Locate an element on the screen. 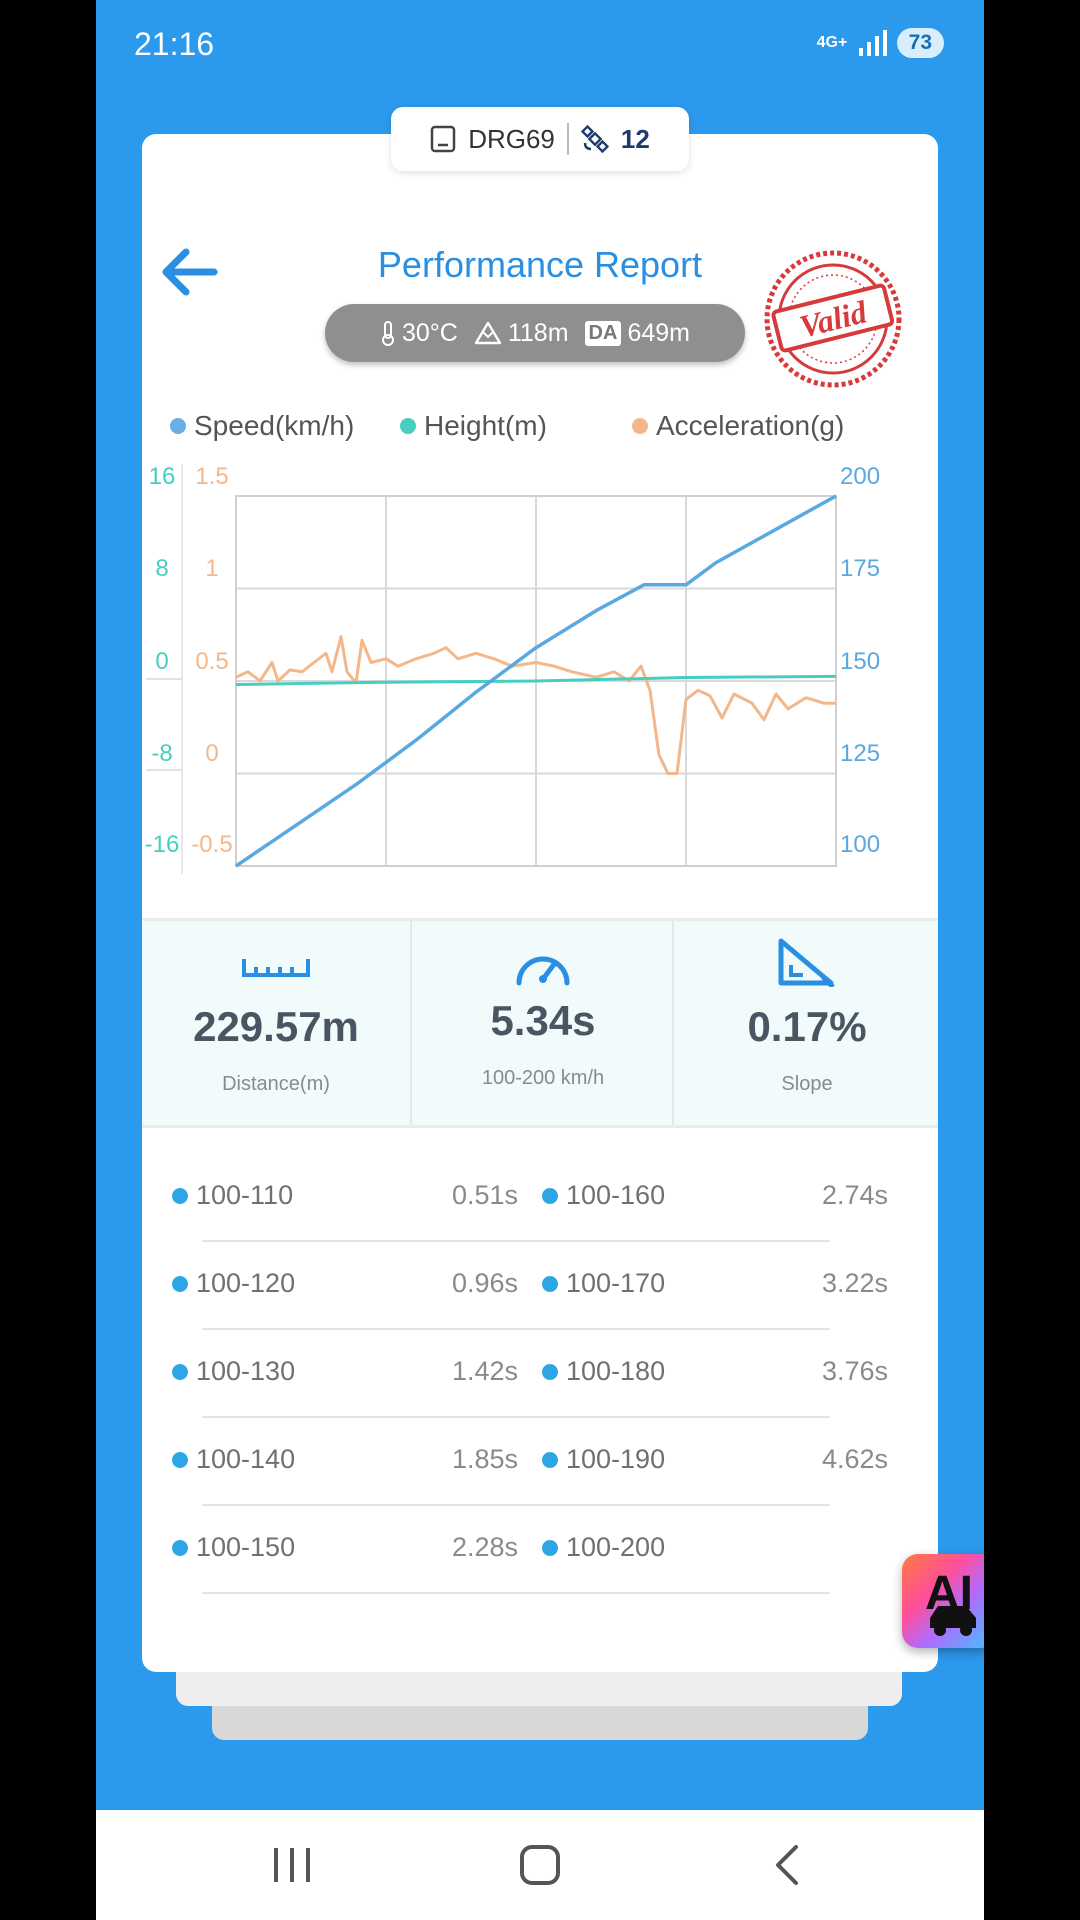 This screenshot has width=1080, height=1920. height-tick-label: 8 is located at coordinates (161, 568).